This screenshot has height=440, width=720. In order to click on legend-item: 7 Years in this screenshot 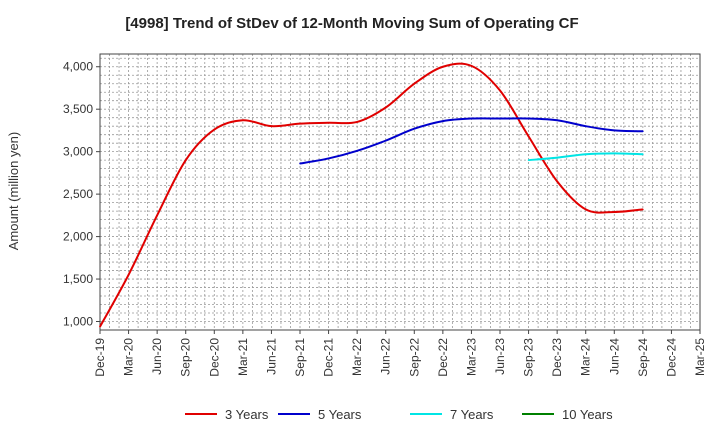, I will do `click(452, 414)`.